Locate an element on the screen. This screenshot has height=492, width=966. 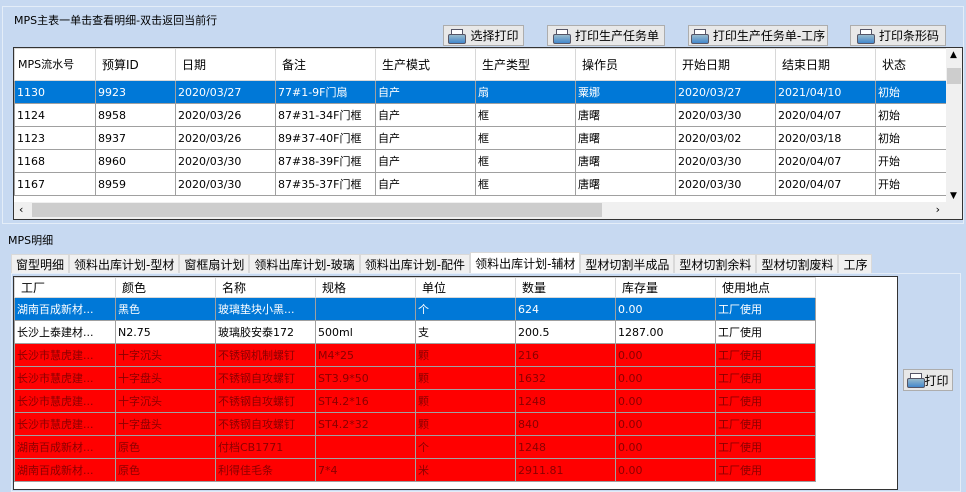
tab-6: 型材切割半成品 is located at coordinates (627, 264).